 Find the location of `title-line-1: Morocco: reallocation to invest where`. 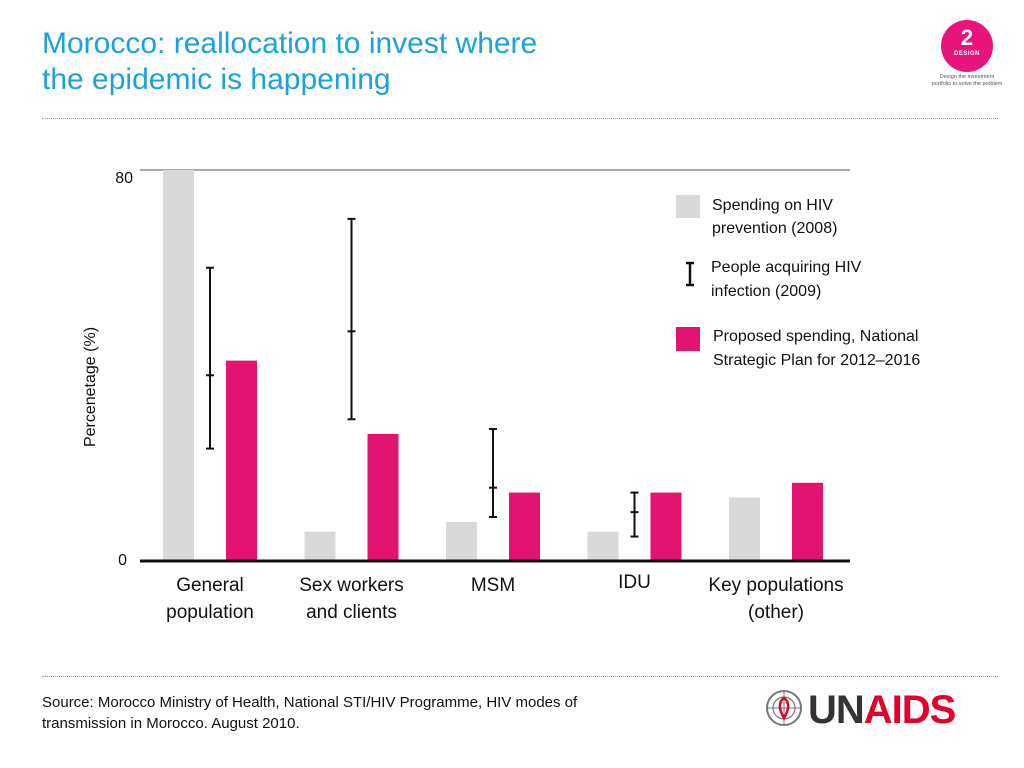

title-line-1: Morocco: reallocation to invest where is located at coordinates (290, 43).